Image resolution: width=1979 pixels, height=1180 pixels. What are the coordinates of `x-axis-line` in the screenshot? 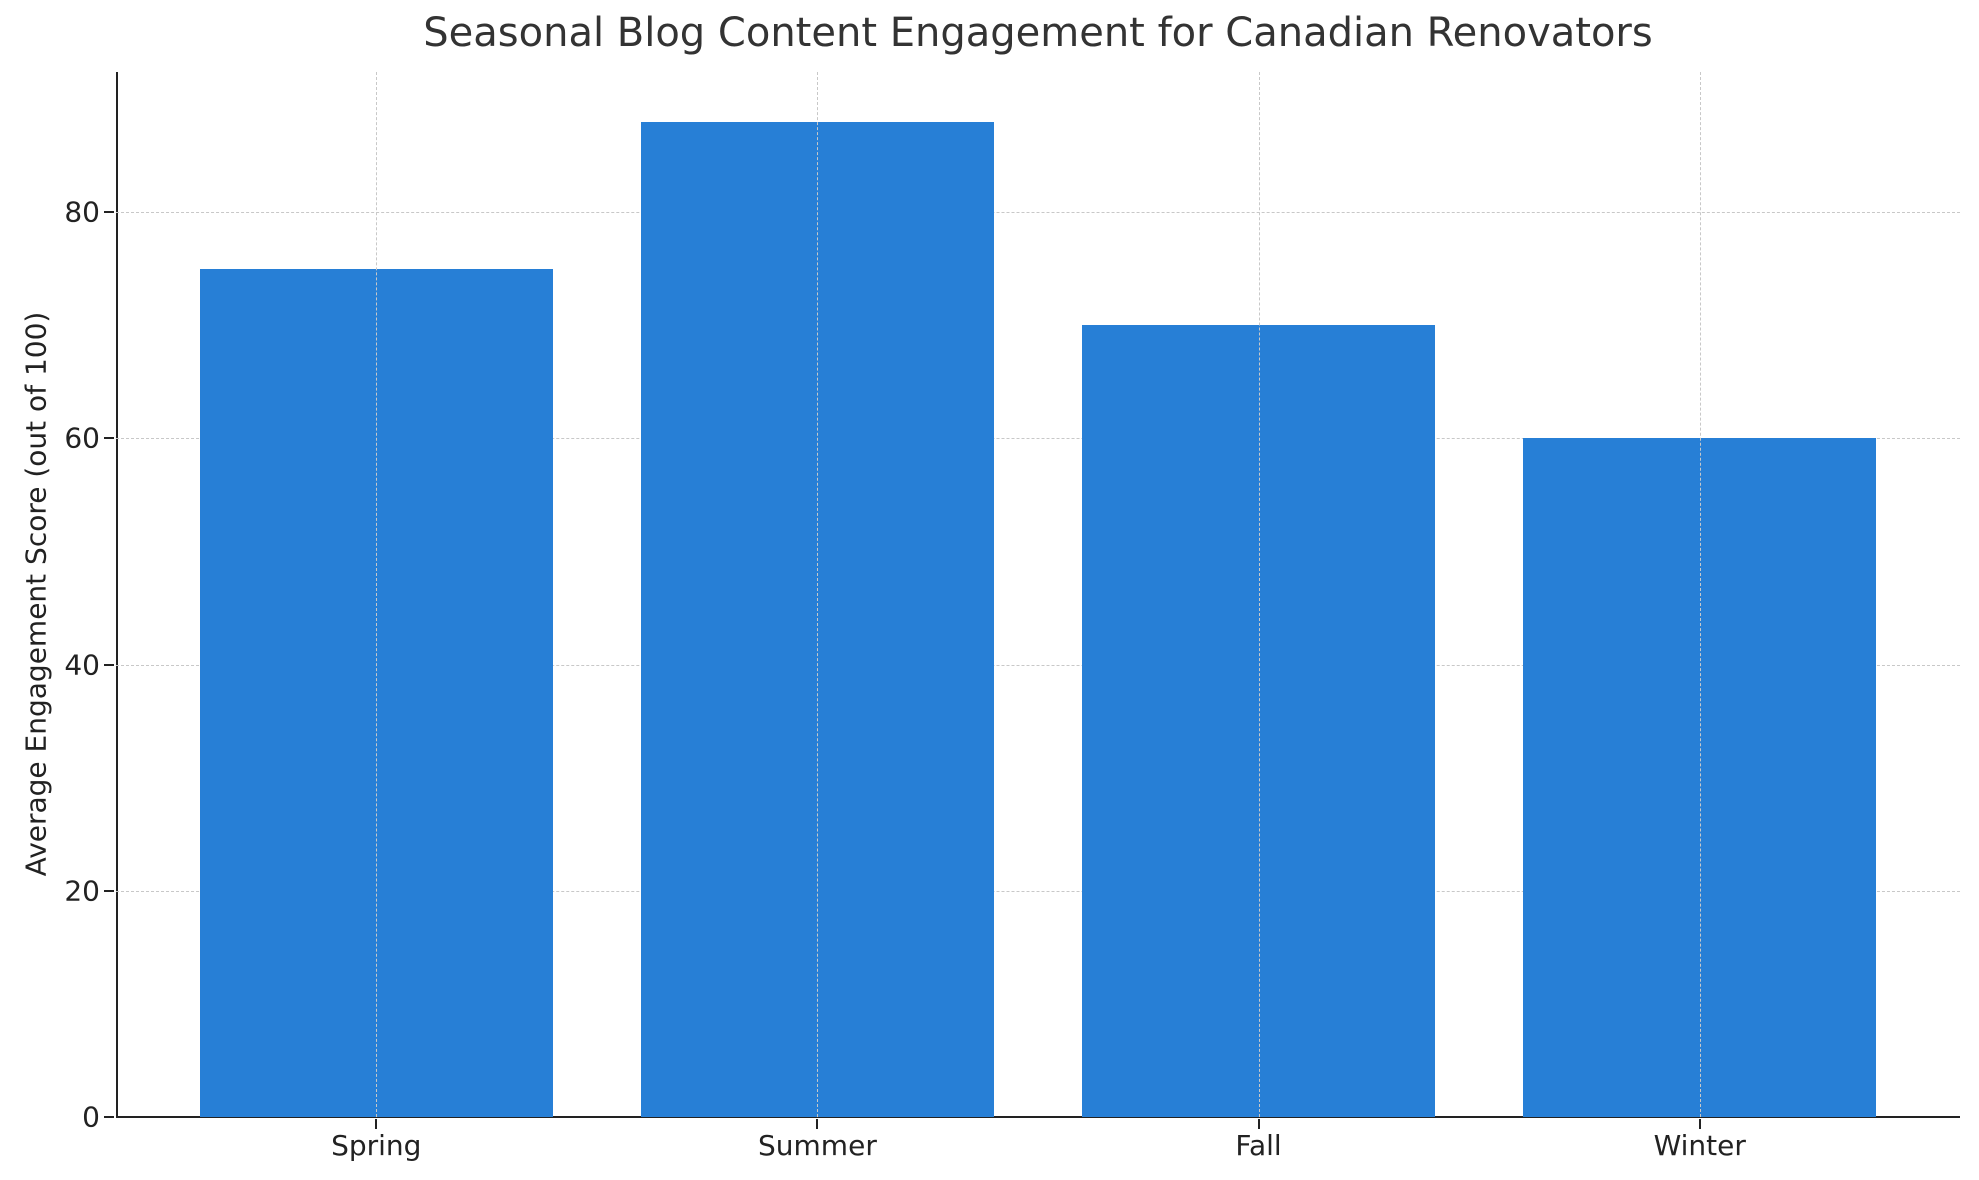 It's located at (1038, 1117).